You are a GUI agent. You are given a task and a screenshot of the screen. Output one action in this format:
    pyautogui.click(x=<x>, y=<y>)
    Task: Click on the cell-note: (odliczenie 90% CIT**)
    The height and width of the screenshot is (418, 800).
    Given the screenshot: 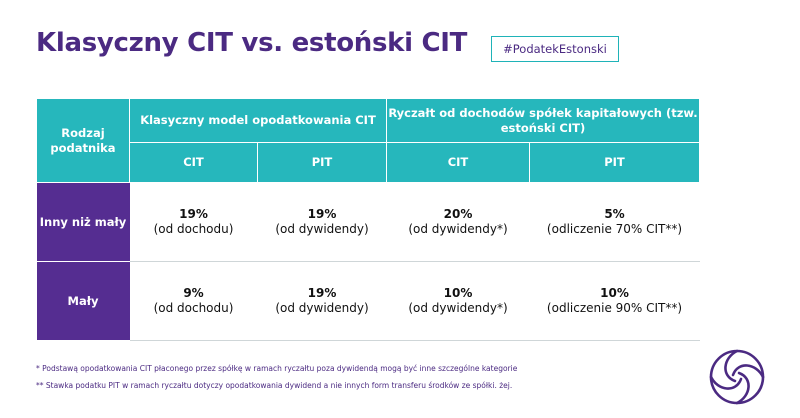 What is the action you would take?
    pyautogui.click(x=614, y=308)
    